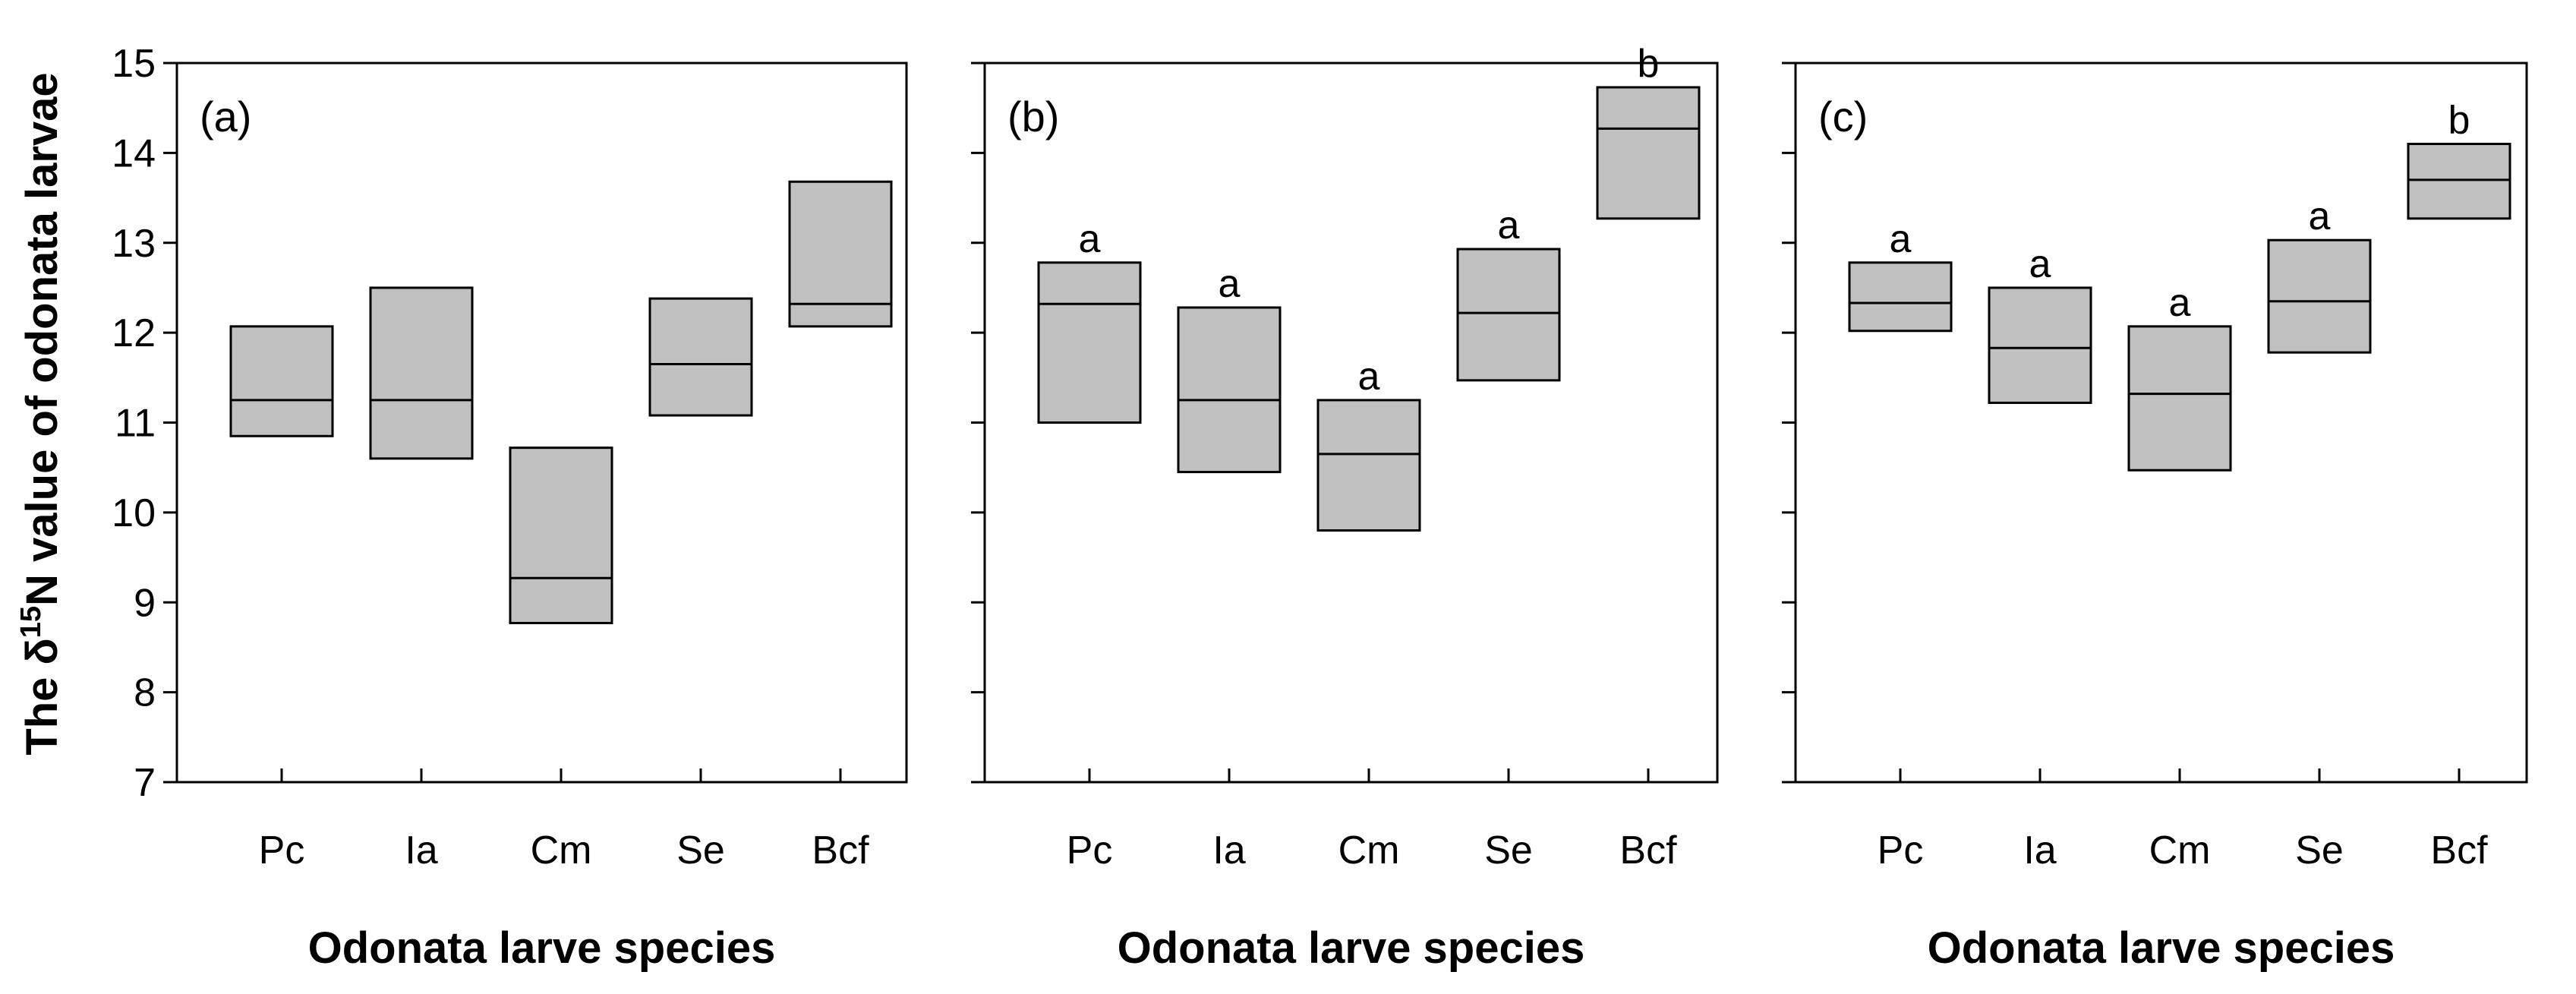 The height and width of the screenshot is (994, 2576). Describe the element at coordinates (134, 333) in the screenshot. I see `y-tick-label: 12` at that location.